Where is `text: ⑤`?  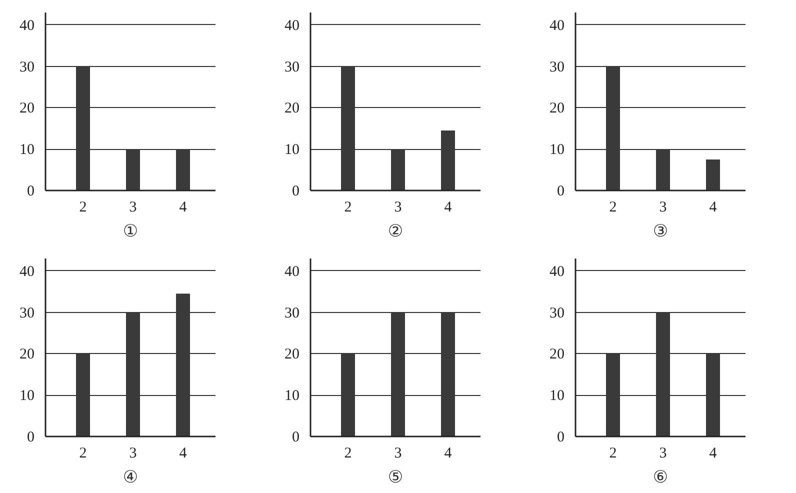 text: ⑤ is located at coordinates (396, 478).